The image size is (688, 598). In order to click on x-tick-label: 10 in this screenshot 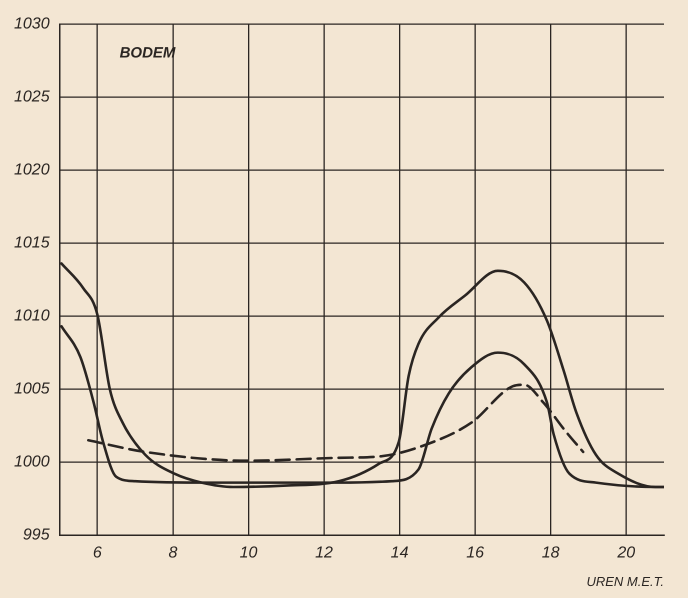, I will do `click(249, 553)`.